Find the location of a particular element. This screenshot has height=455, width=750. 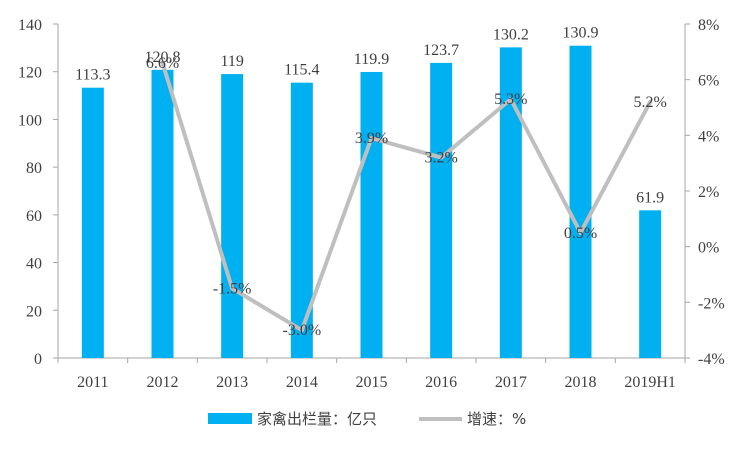

left-tick-label: 20 is located at coordinates (34, 311).